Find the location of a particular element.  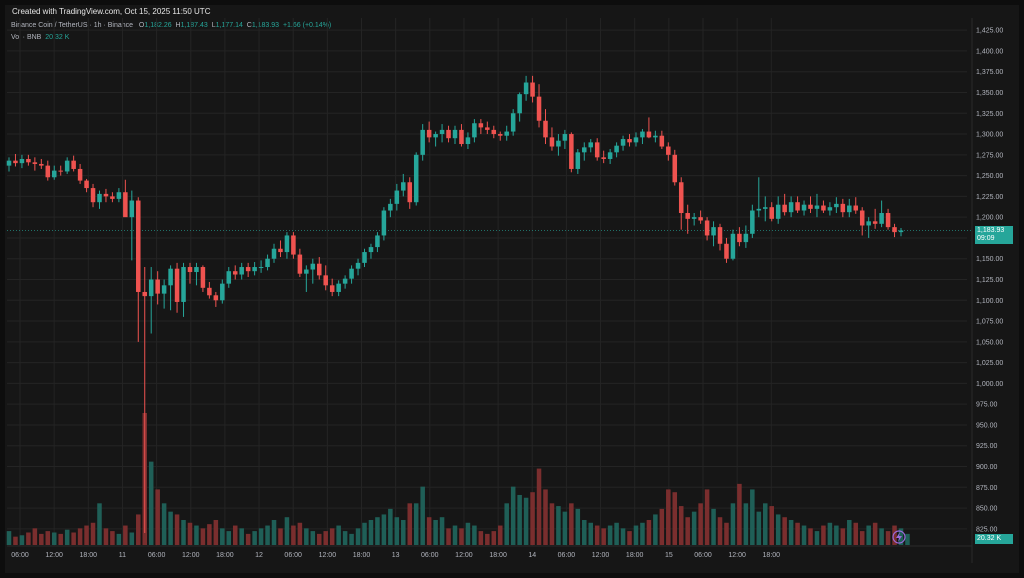

price-tick-label: 1,000.00 is located at coordinates (989, 384).